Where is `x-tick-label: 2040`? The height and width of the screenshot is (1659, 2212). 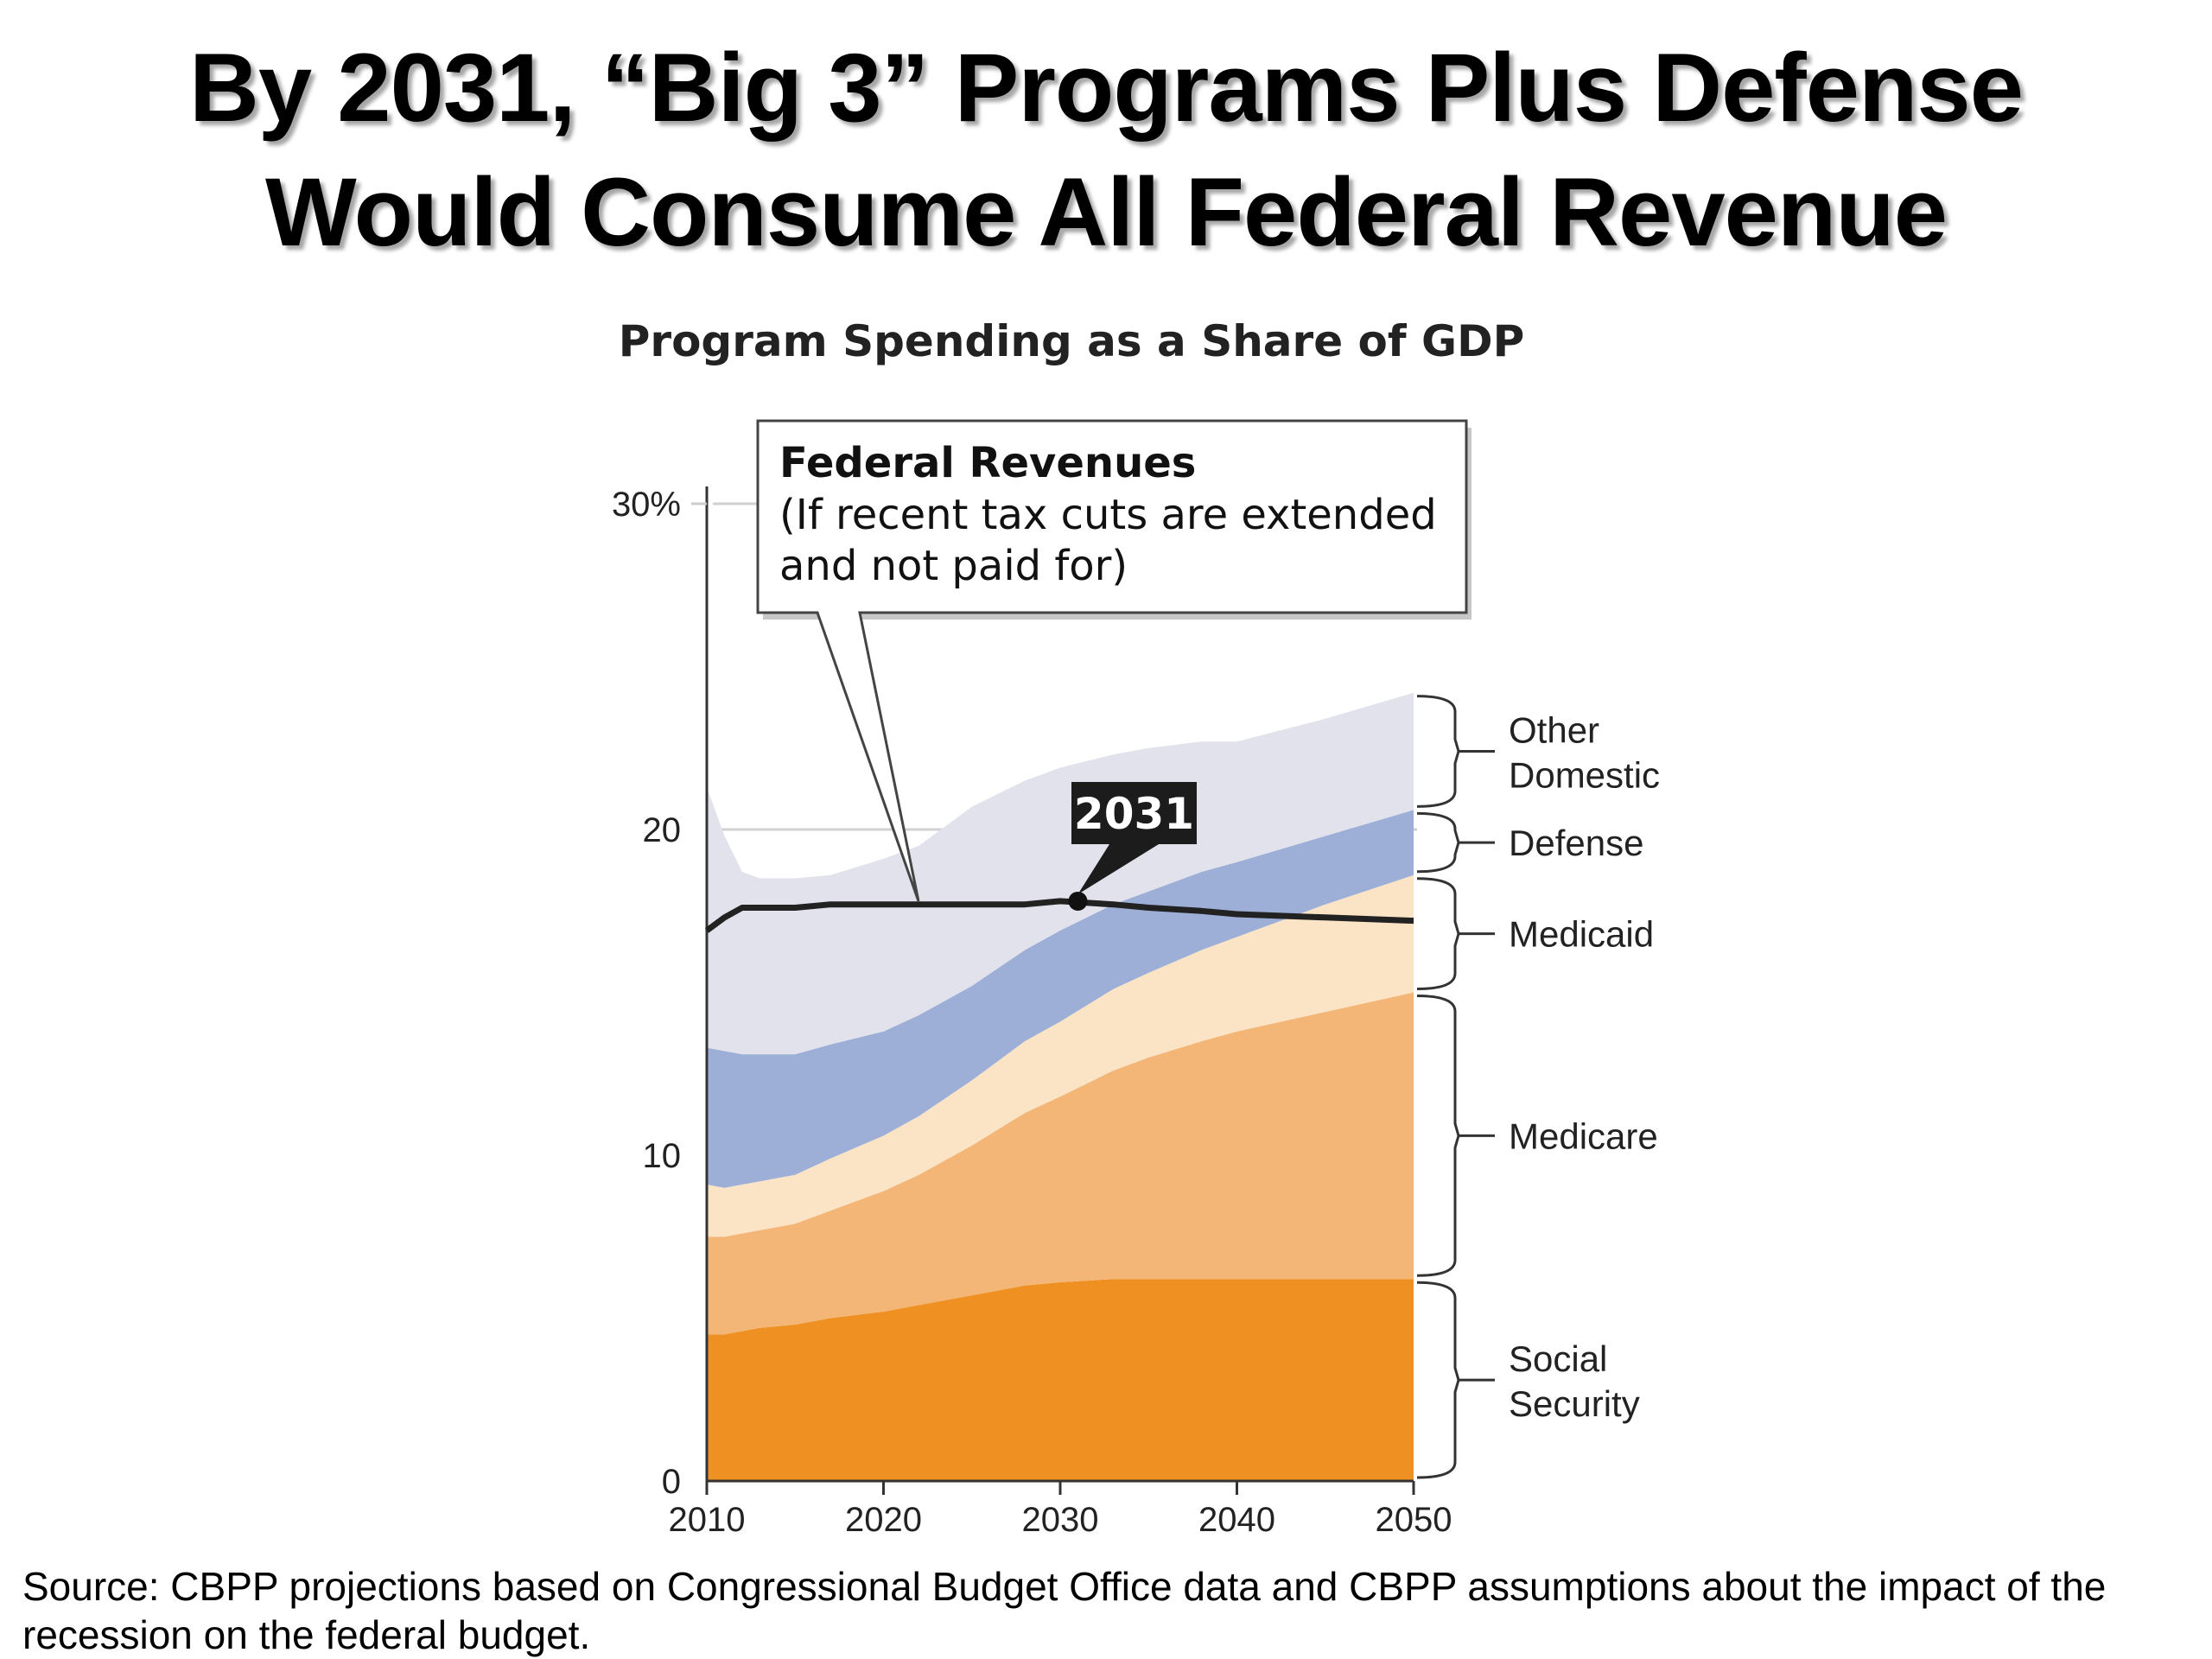
x-tick-label: 2040 is located at coordinates (1236, 1520).